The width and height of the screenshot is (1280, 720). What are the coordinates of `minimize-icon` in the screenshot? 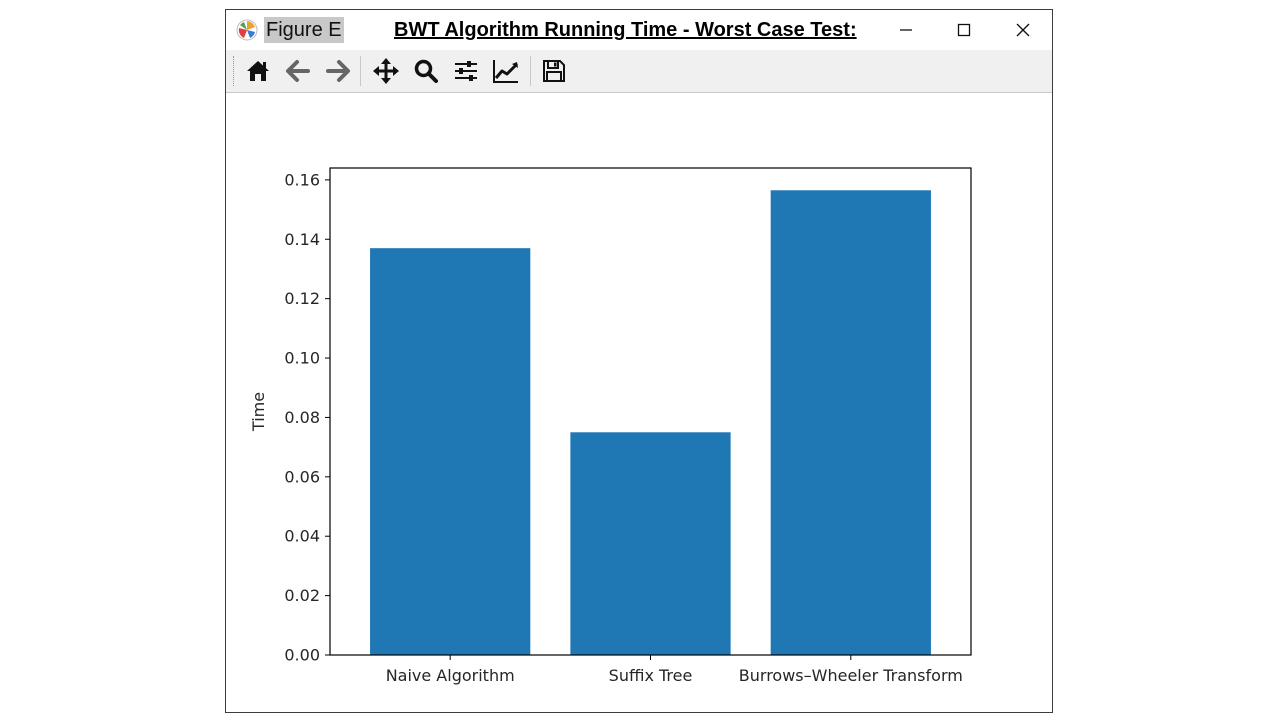 It's located at (906, 30).